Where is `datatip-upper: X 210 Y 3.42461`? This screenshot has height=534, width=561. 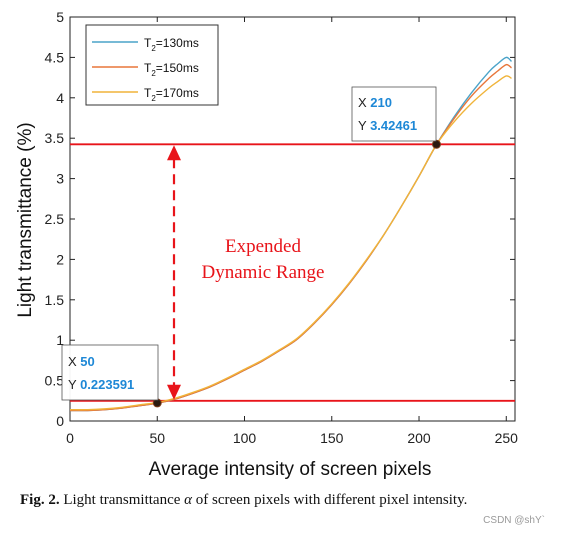
datatip-upper: X 210 Y 3.42461 is located at coordinates (394, 114).